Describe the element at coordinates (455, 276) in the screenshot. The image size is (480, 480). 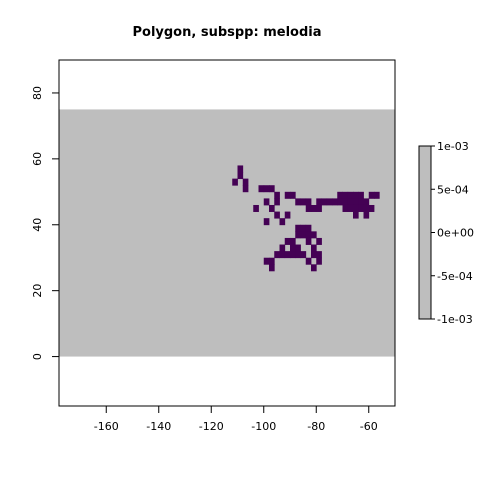
I see `legend-tick-label: -5e-04` at that location.